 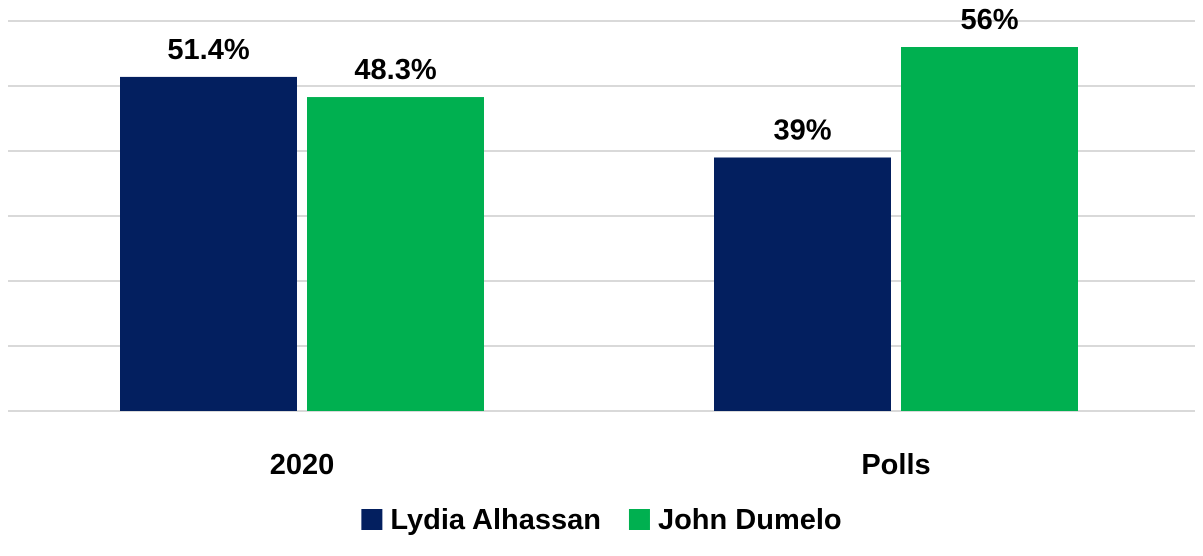 What do you see at coordinates (601, 520) in the screenshot?
I see `legend: Lydia Alhassan John Dumelo` at bounding box center [601, 520].